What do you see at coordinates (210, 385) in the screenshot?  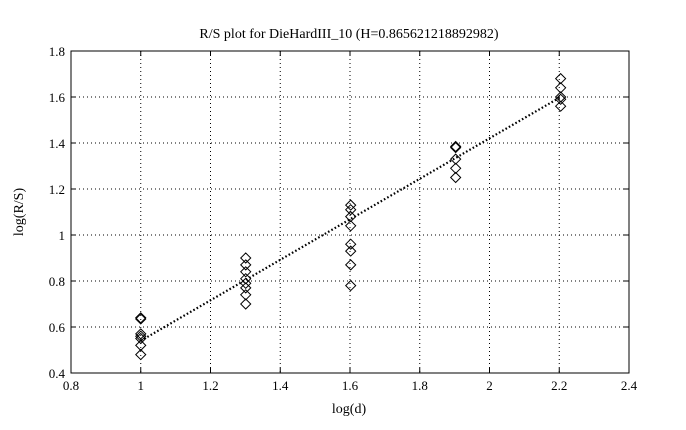 I see `x-tick-label: 1.2` at bounding box center [210, 385].